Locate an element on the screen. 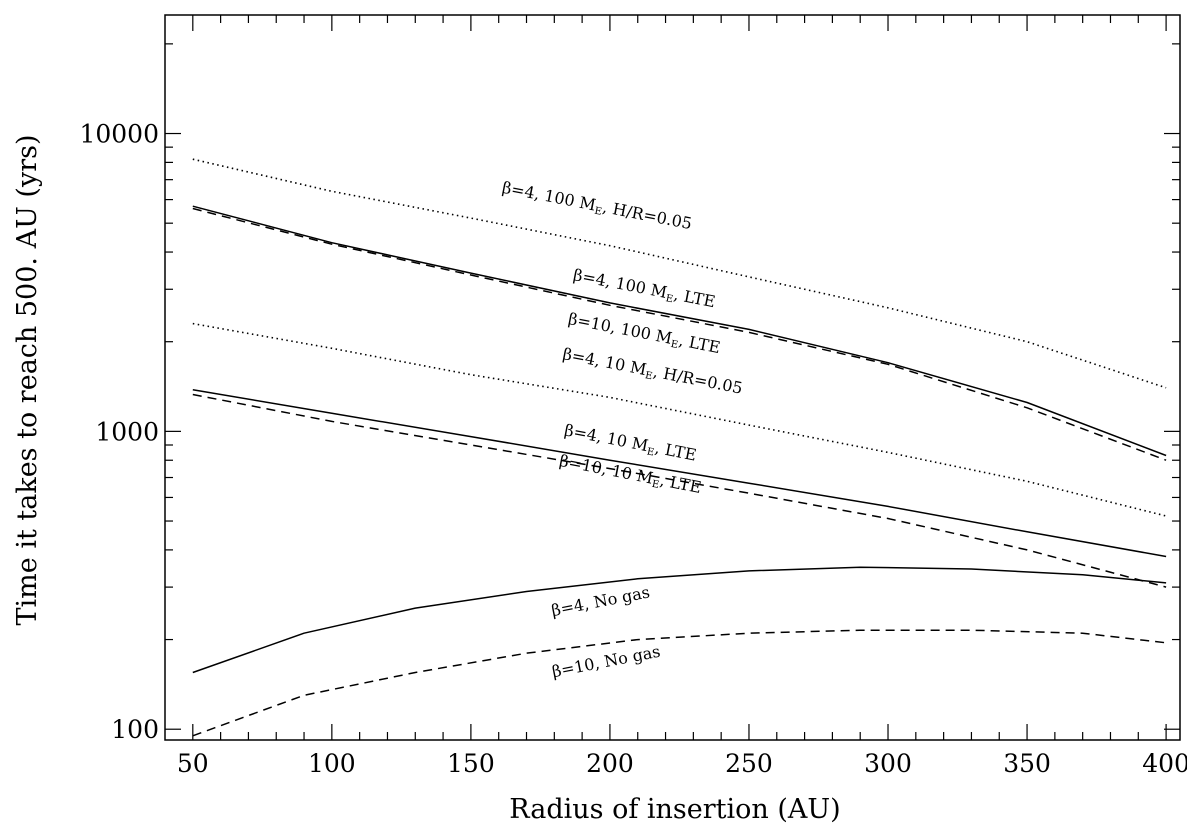 The height and width of the screenshot is (829, 1187). x-tick-label: 300 is located at coordinates (888, 763).